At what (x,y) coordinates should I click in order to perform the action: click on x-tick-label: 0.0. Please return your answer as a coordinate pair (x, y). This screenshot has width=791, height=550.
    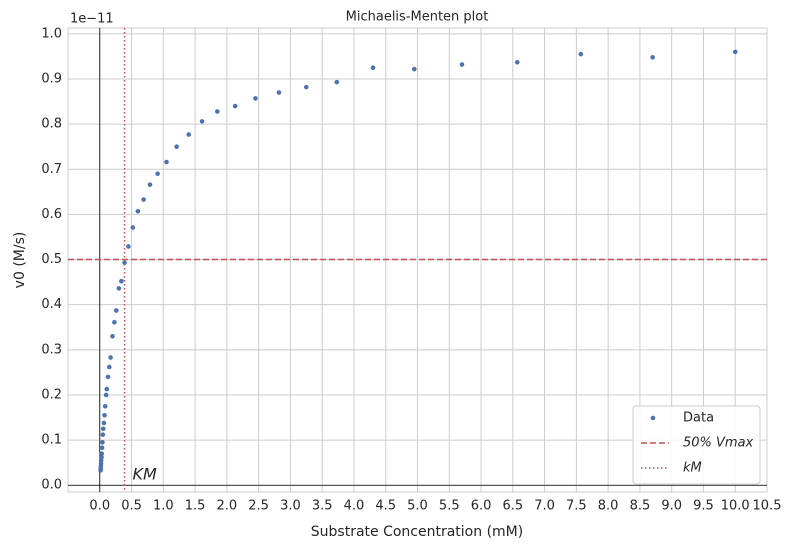
    Looking at the image, I should click on (99, 506).